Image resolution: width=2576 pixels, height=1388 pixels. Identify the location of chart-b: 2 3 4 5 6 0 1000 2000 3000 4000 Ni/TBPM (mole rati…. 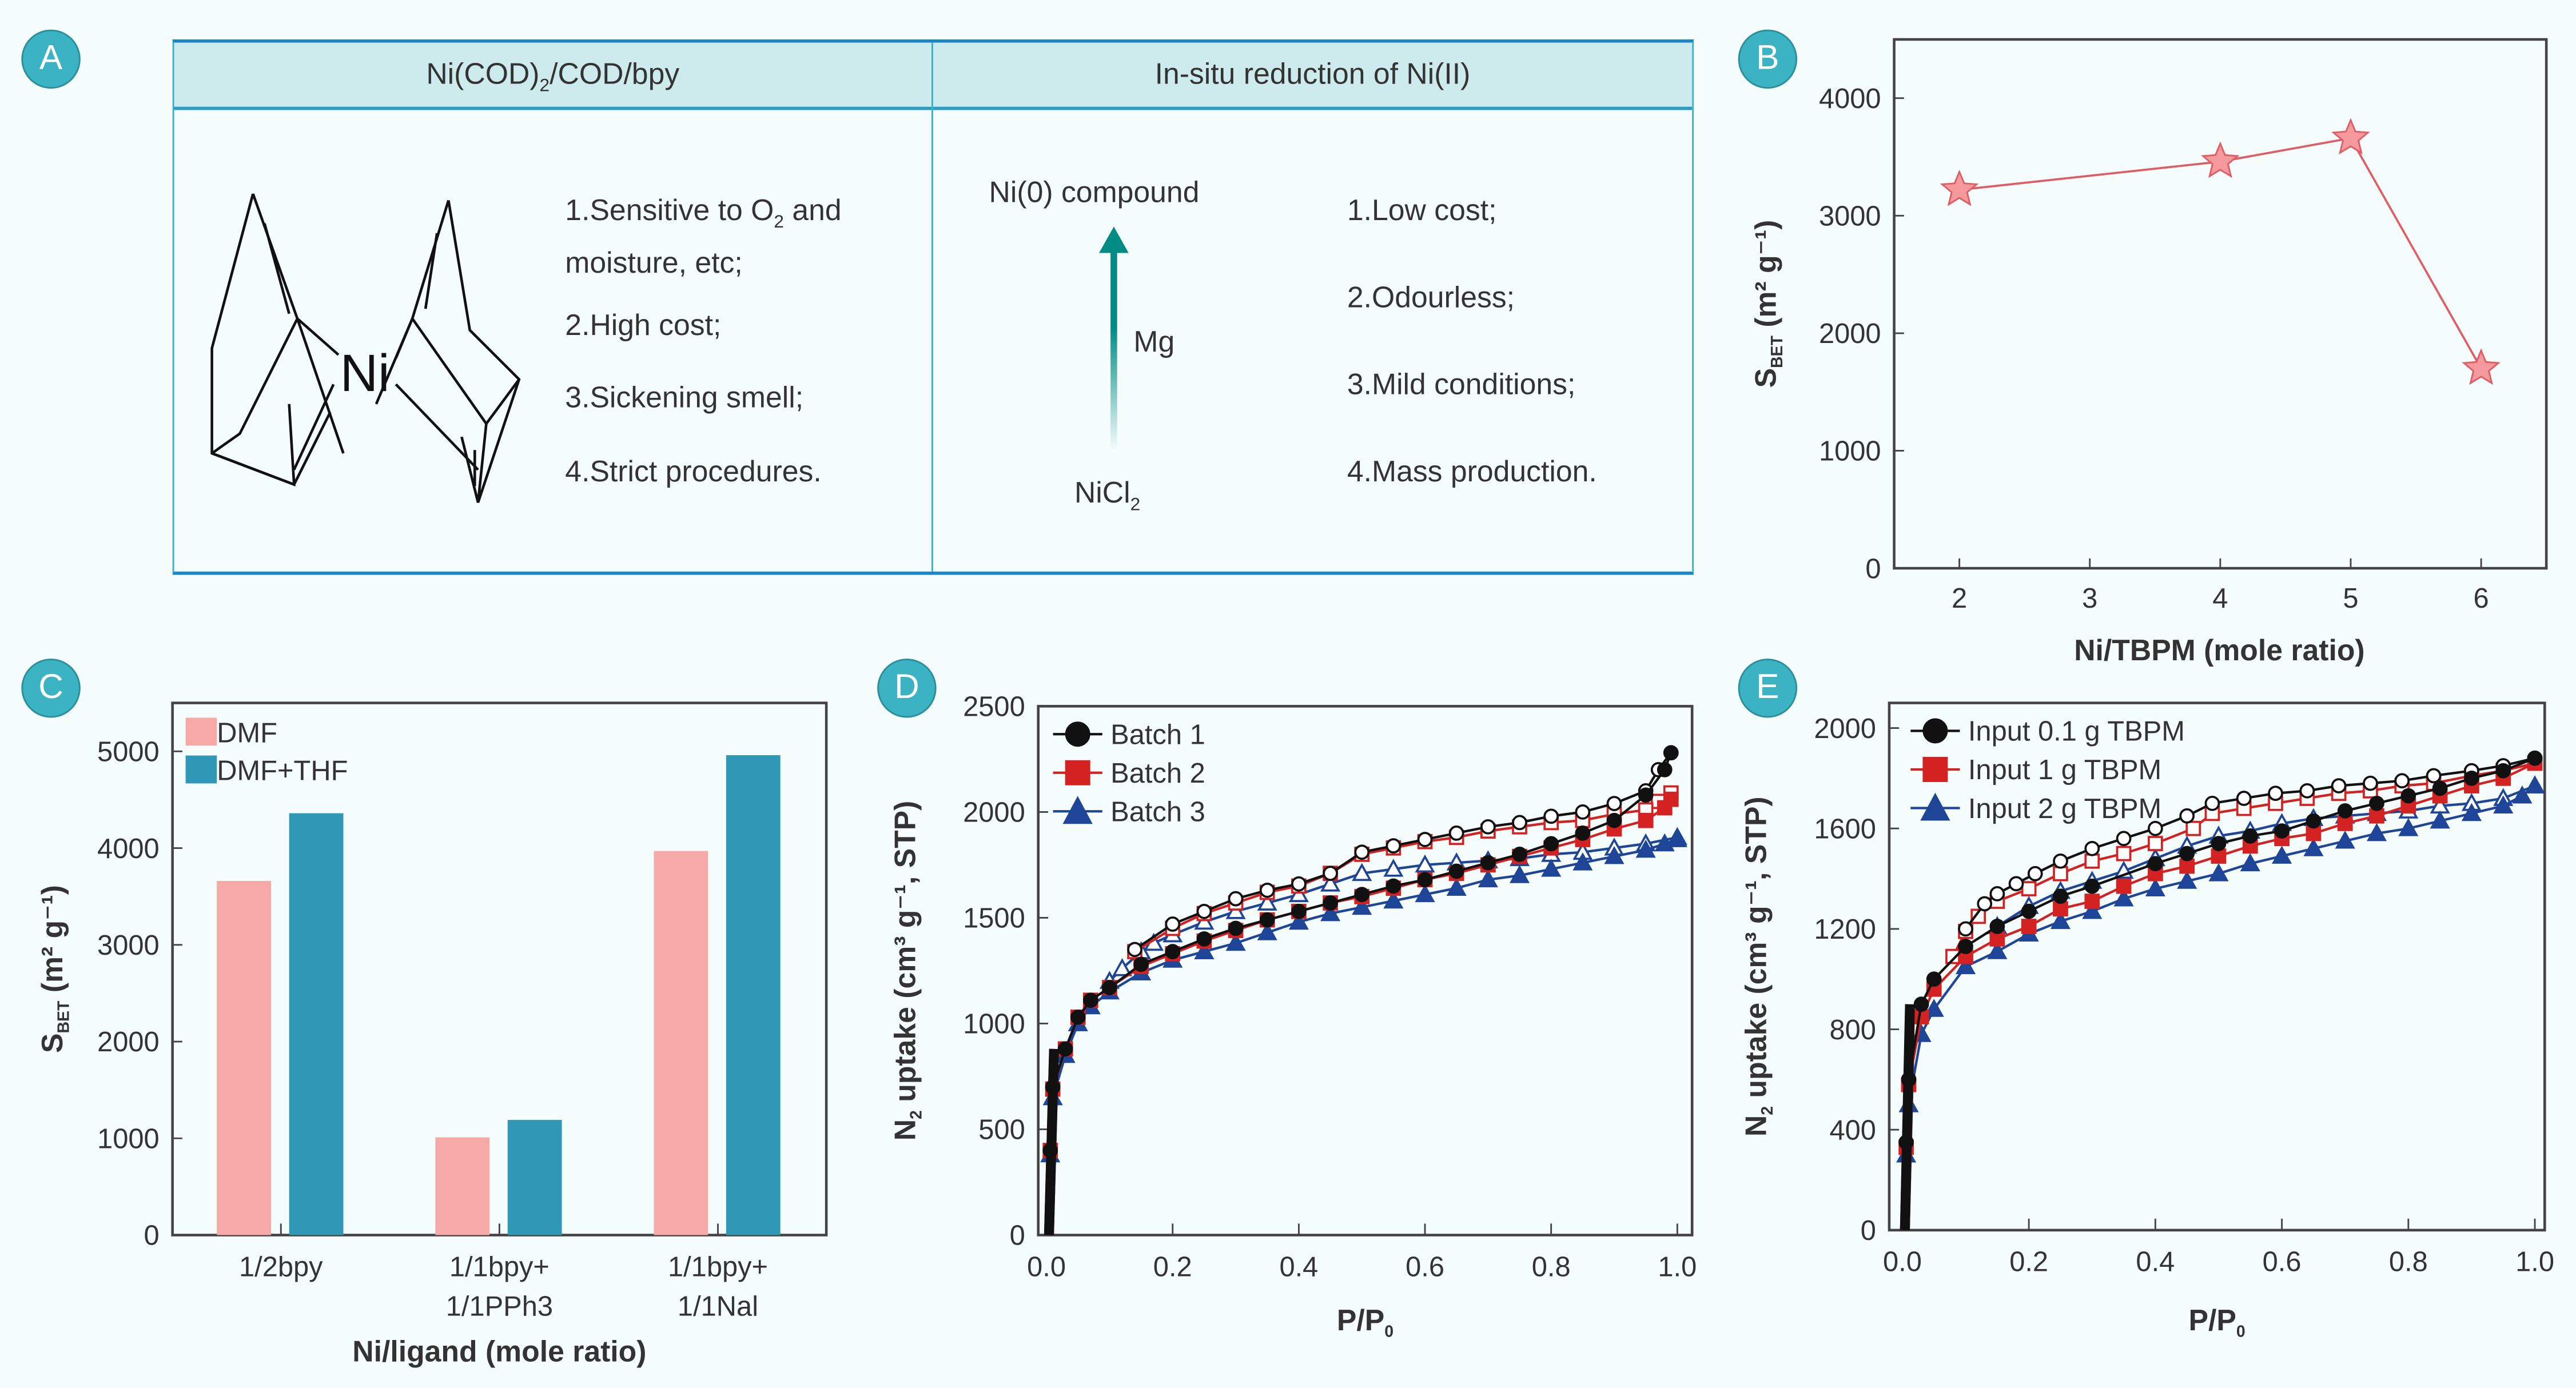
(2148, 352).